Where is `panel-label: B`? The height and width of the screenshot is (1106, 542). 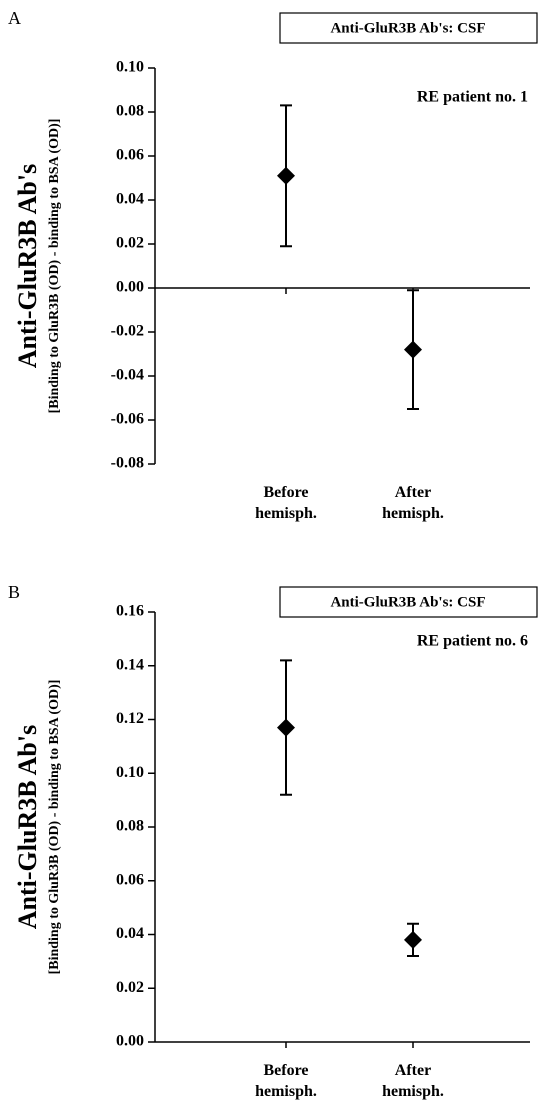 panel-label: B is located at coordinates (14, 592).